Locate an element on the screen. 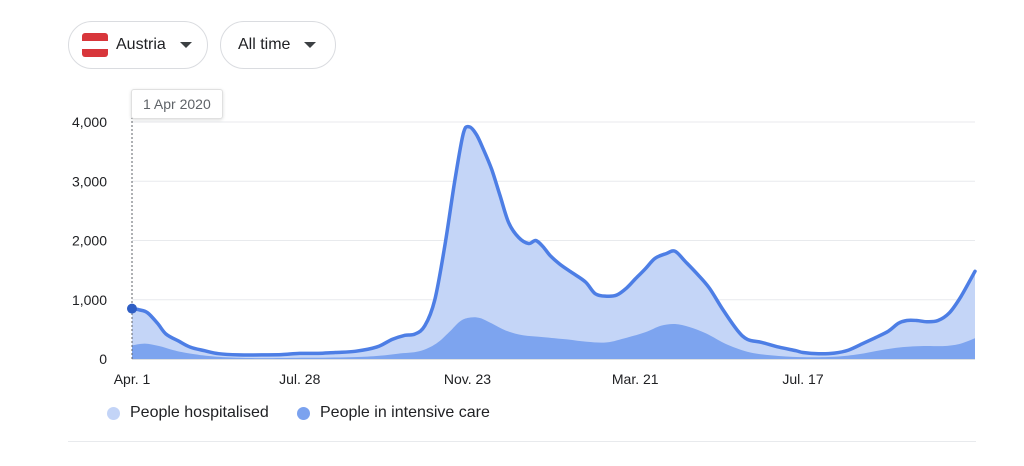  legend-swatch-intensive-care is located at coordinates (303, 413).